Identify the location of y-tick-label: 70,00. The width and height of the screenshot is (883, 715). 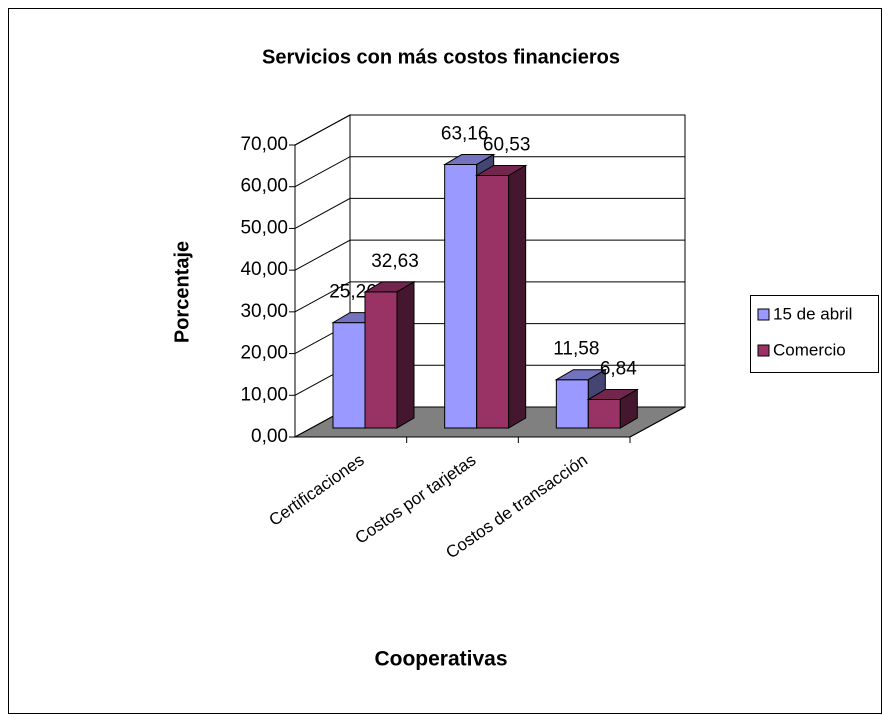
(264, 144).